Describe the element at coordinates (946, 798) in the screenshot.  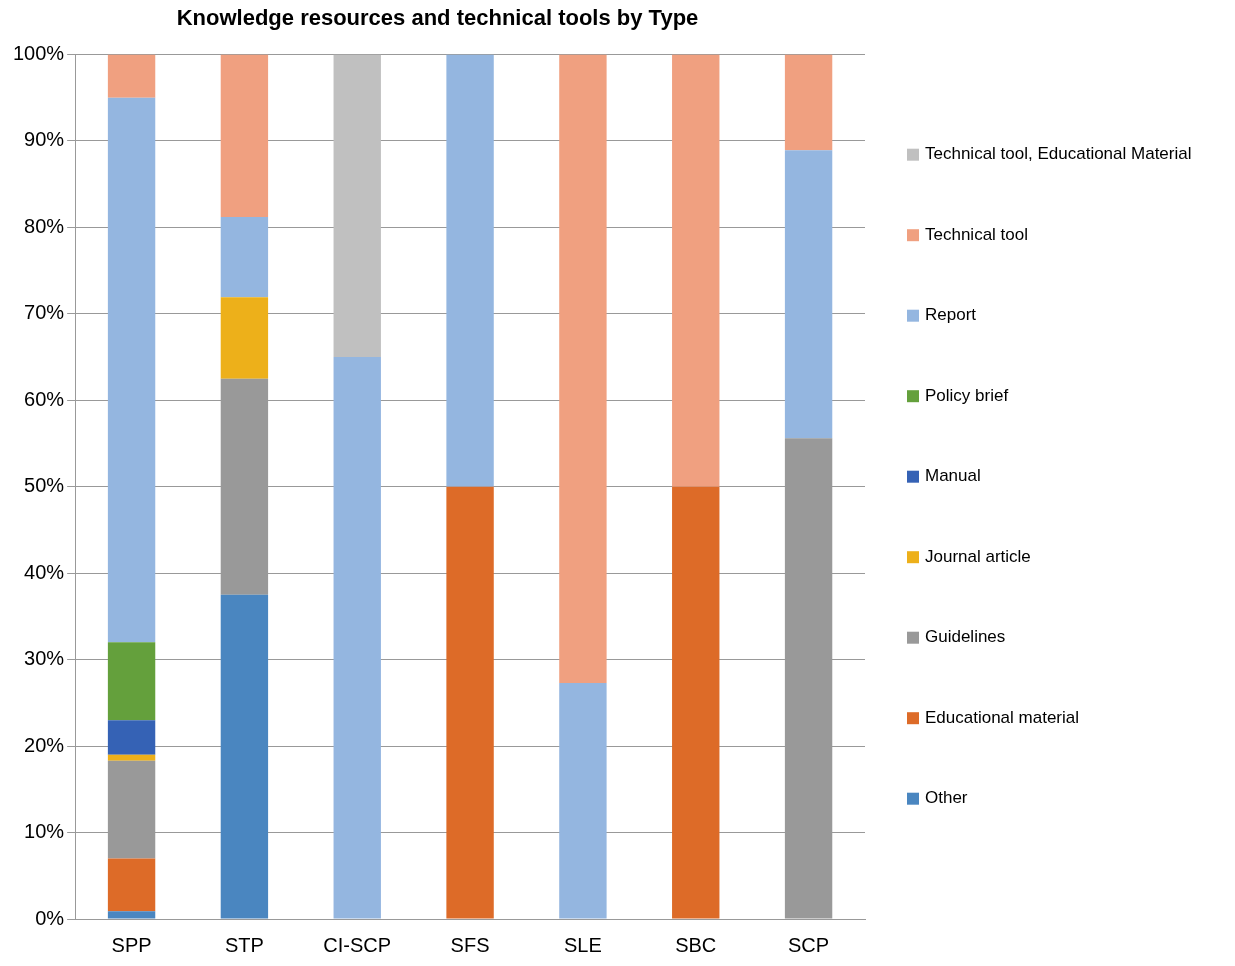
I see `legend-label: Other` at that location.